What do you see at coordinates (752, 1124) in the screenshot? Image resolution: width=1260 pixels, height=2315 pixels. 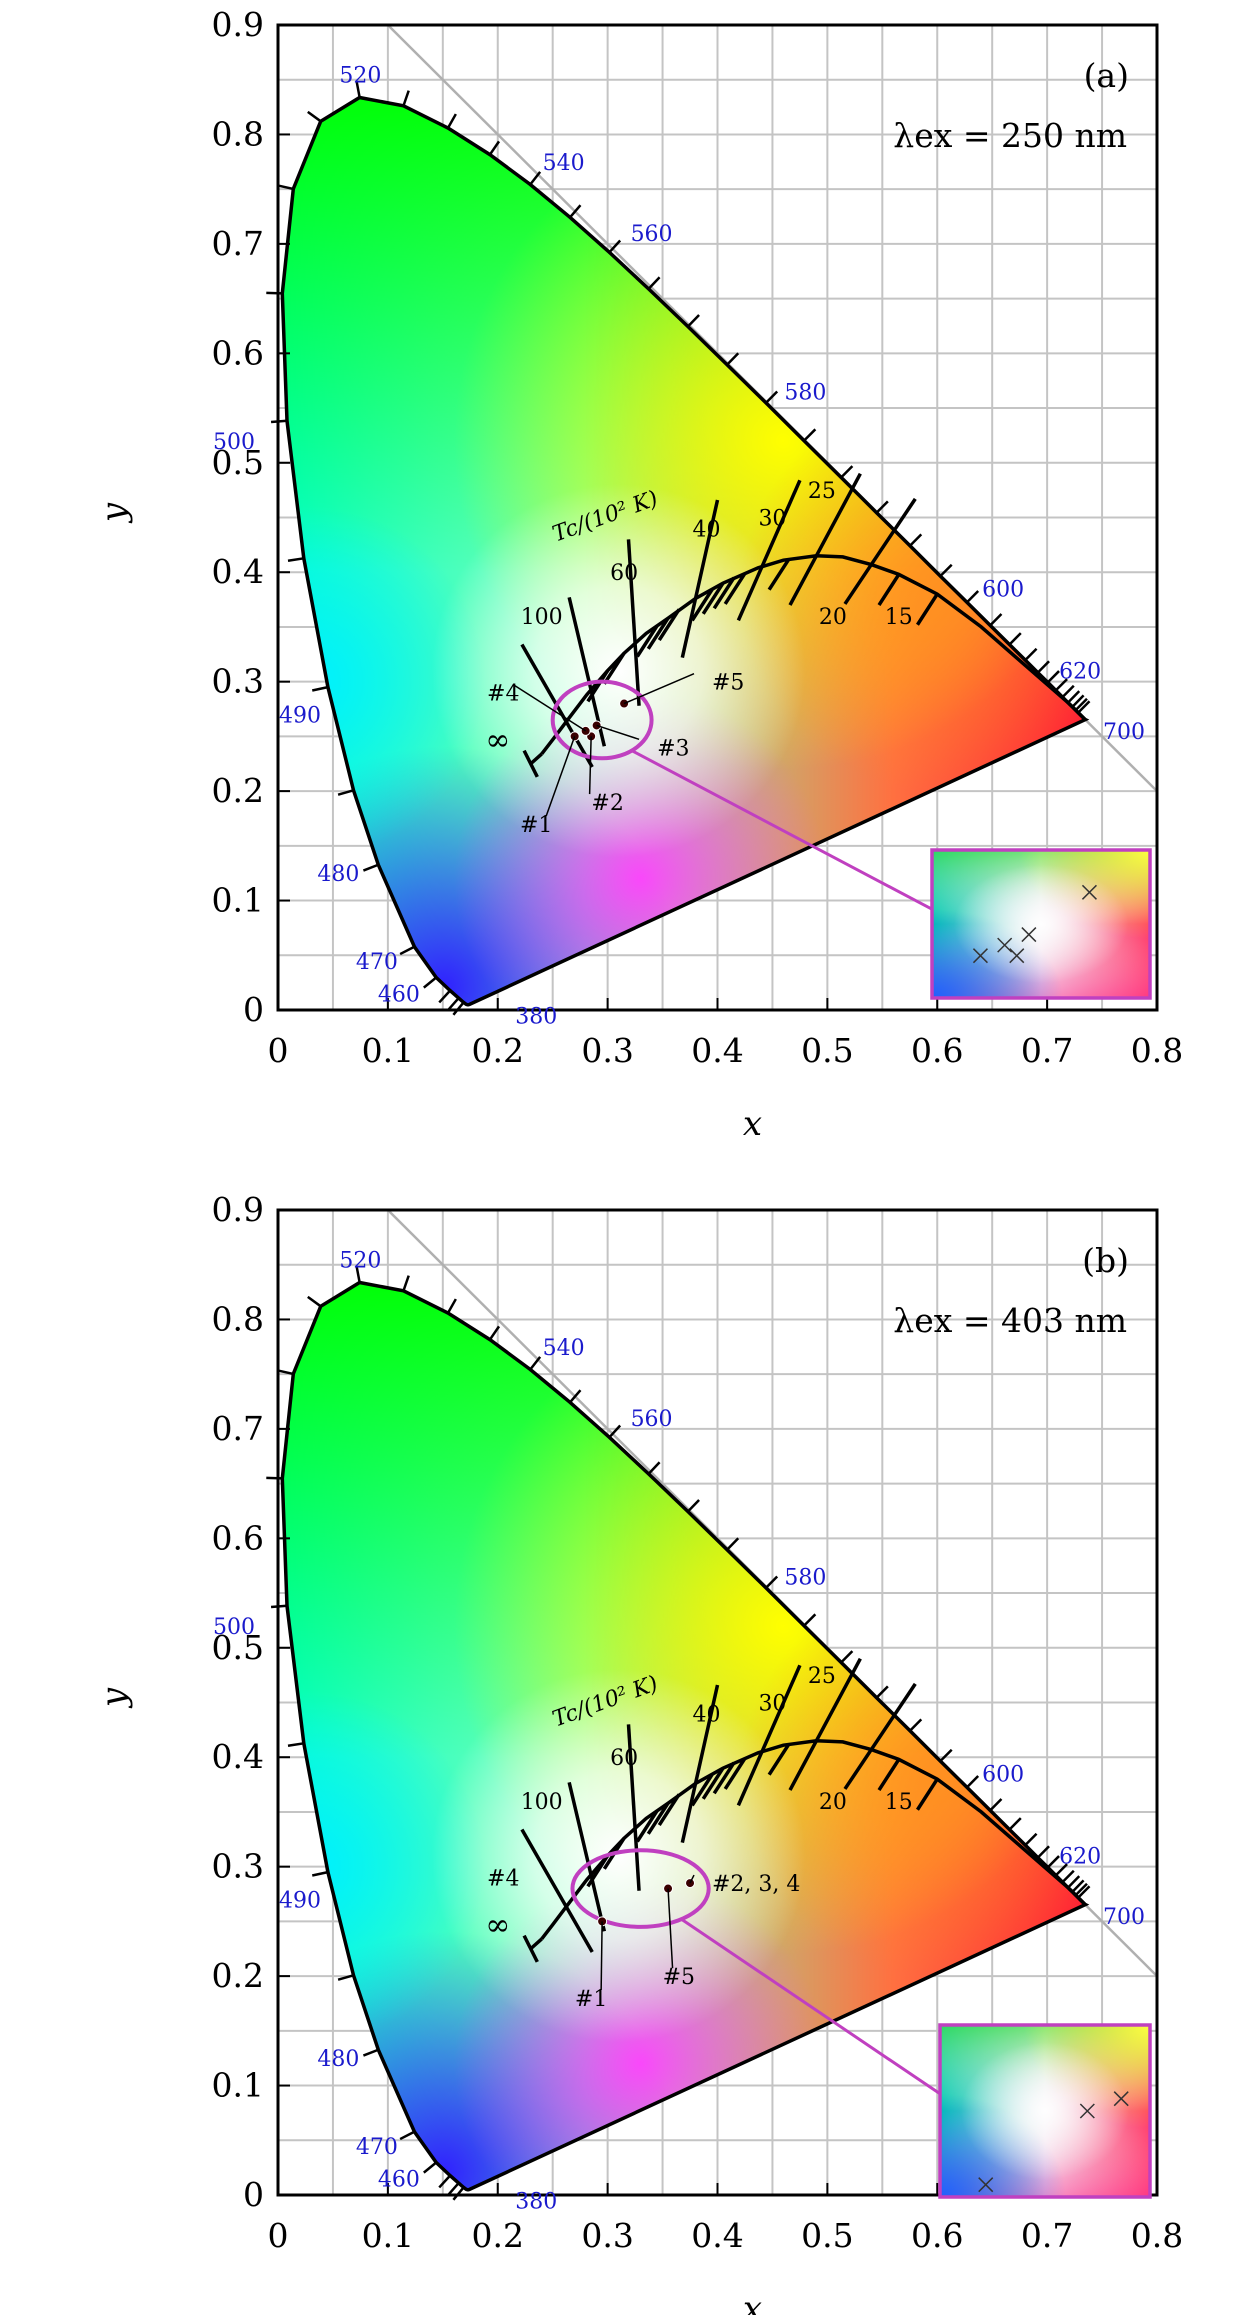 I see `x-axis-label: x` at bounding box center [752, 1124].